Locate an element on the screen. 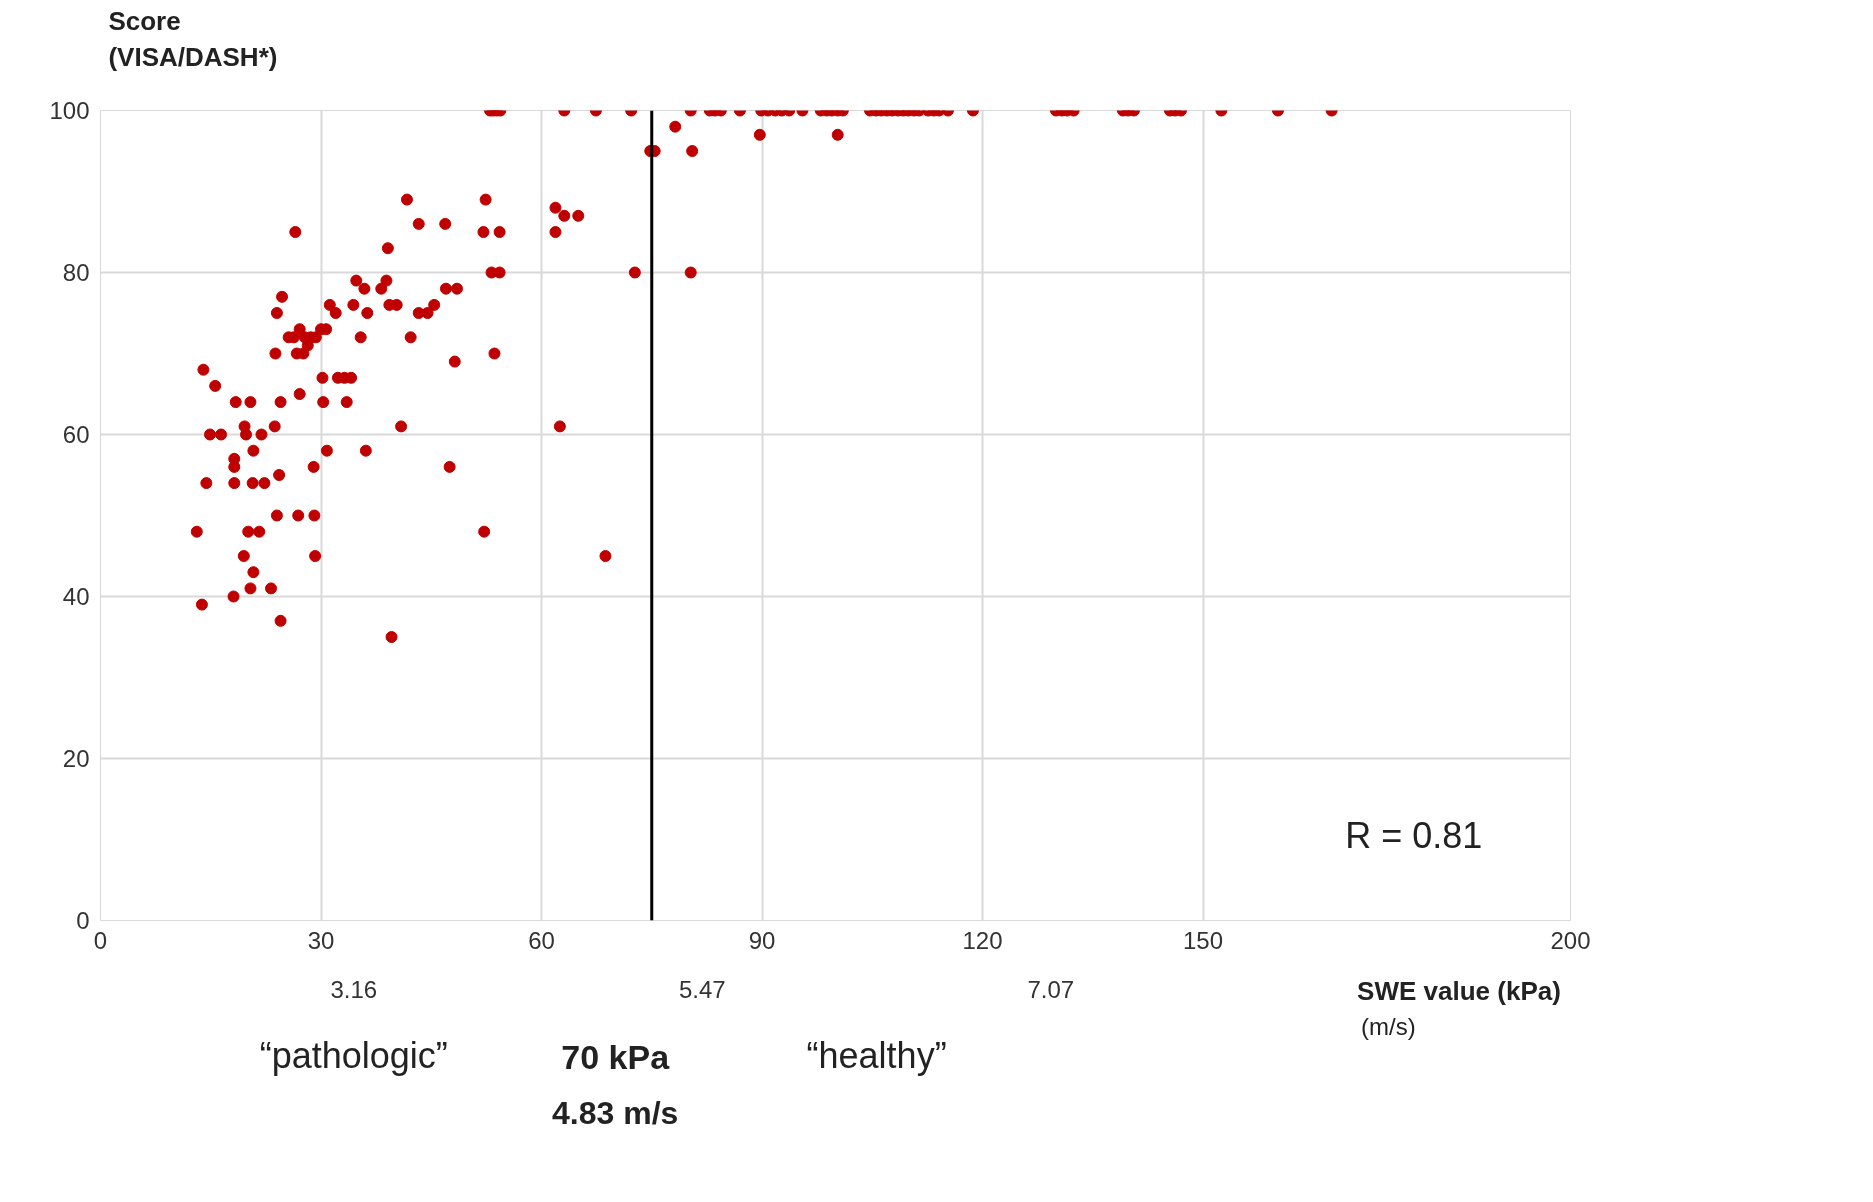 The height and width of the screenshot is (1202, 1873). x-tick-label: 30 is located at coordinates (321, 940).